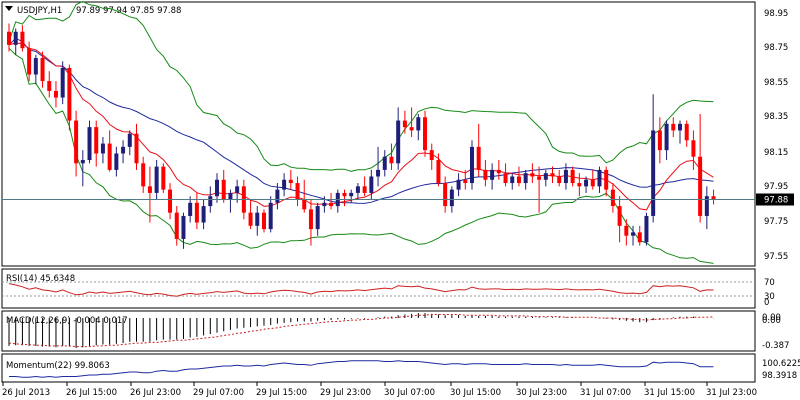 The width and height of the screenshot is (800, 400). Describe the element at coordinates (731, 393) in the screenshot. I see `time-label: 31 Jul 23:00` at that location.